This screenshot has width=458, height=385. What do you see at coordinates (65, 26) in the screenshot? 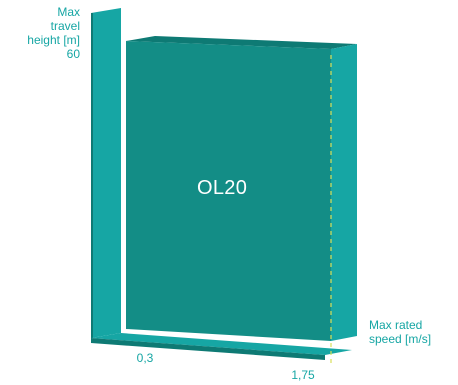
I see `height-axis-title-line2: travel` at bounding box center [65, 26].